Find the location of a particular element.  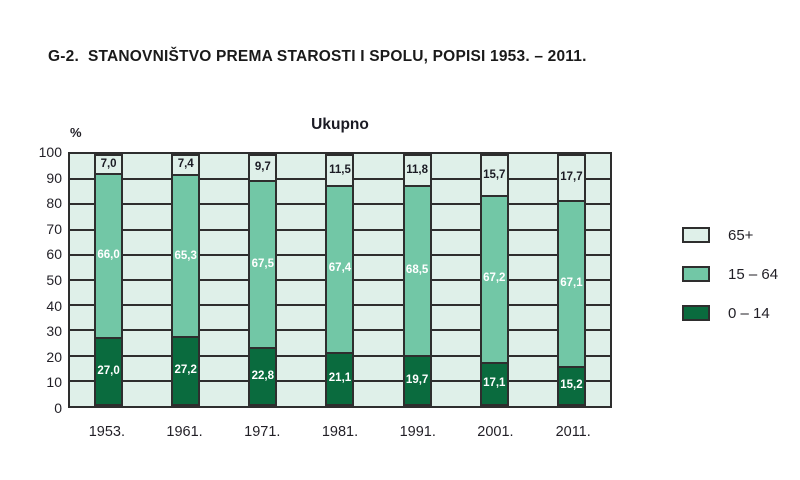

segment-value-label: 7,0 is located at coordinates (108, 163).